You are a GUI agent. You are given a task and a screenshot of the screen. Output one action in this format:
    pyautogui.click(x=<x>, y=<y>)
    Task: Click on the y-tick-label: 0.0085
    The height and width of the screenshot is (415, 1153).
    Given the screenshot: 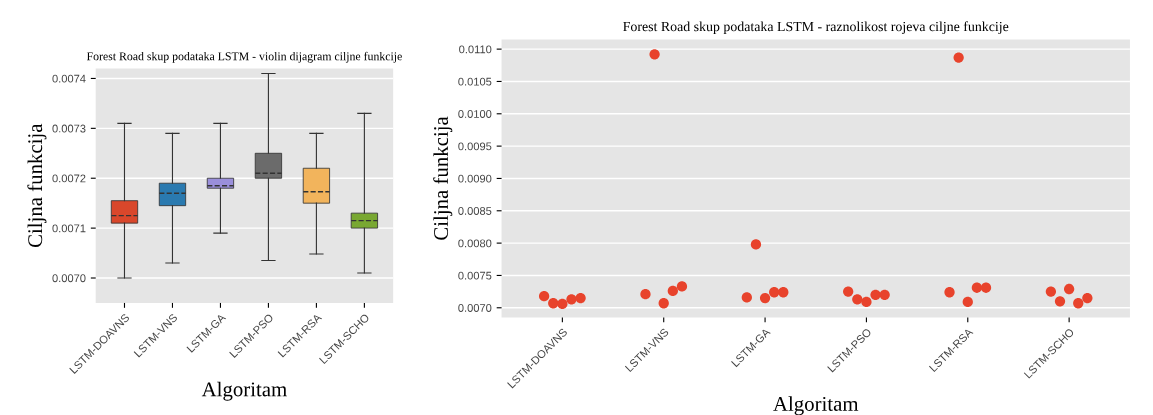 What is the action you would take?
    pyautogui.click(x=475, y=211)
    